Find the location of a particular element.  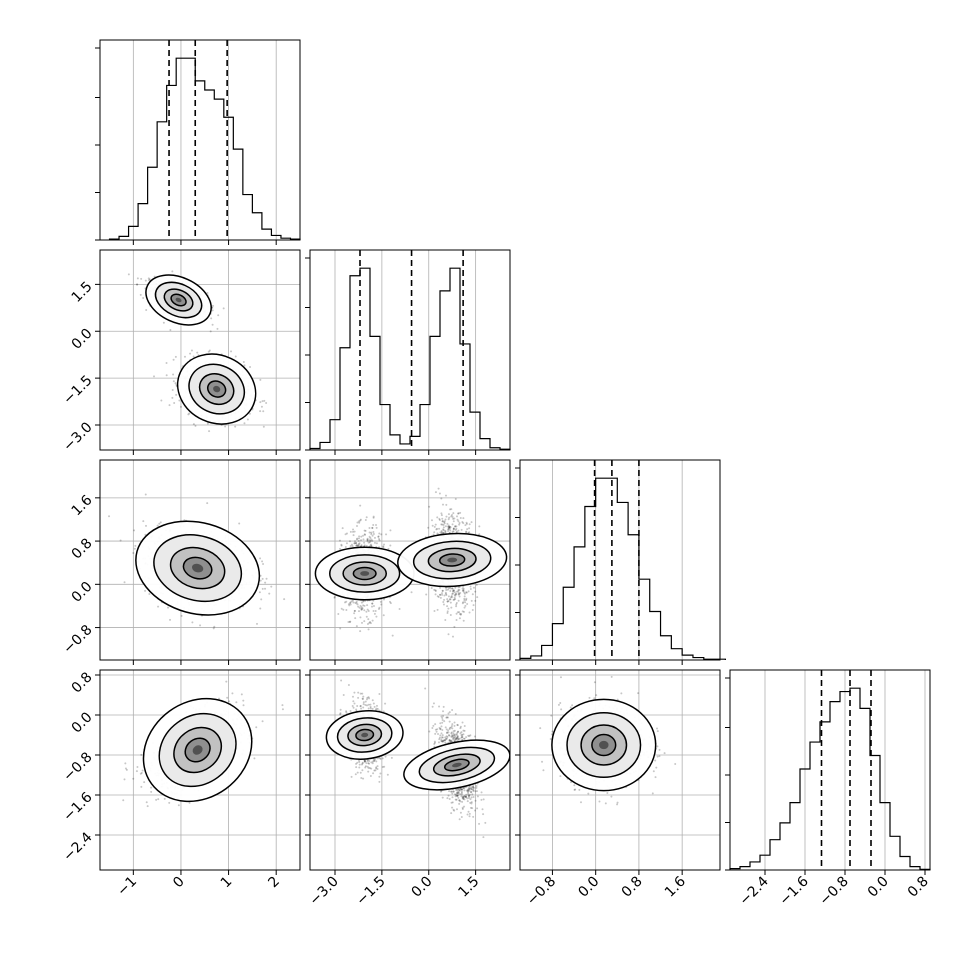

x-tick-label: −0.8 is located at coordinates (833, 891).